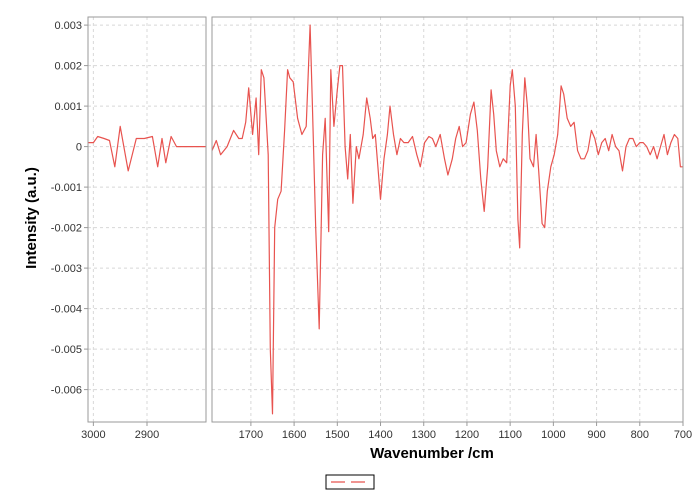  Describe the element at coordinates (380, 435) in the screenshot. I see `x-tick-label: 1400` at that location.